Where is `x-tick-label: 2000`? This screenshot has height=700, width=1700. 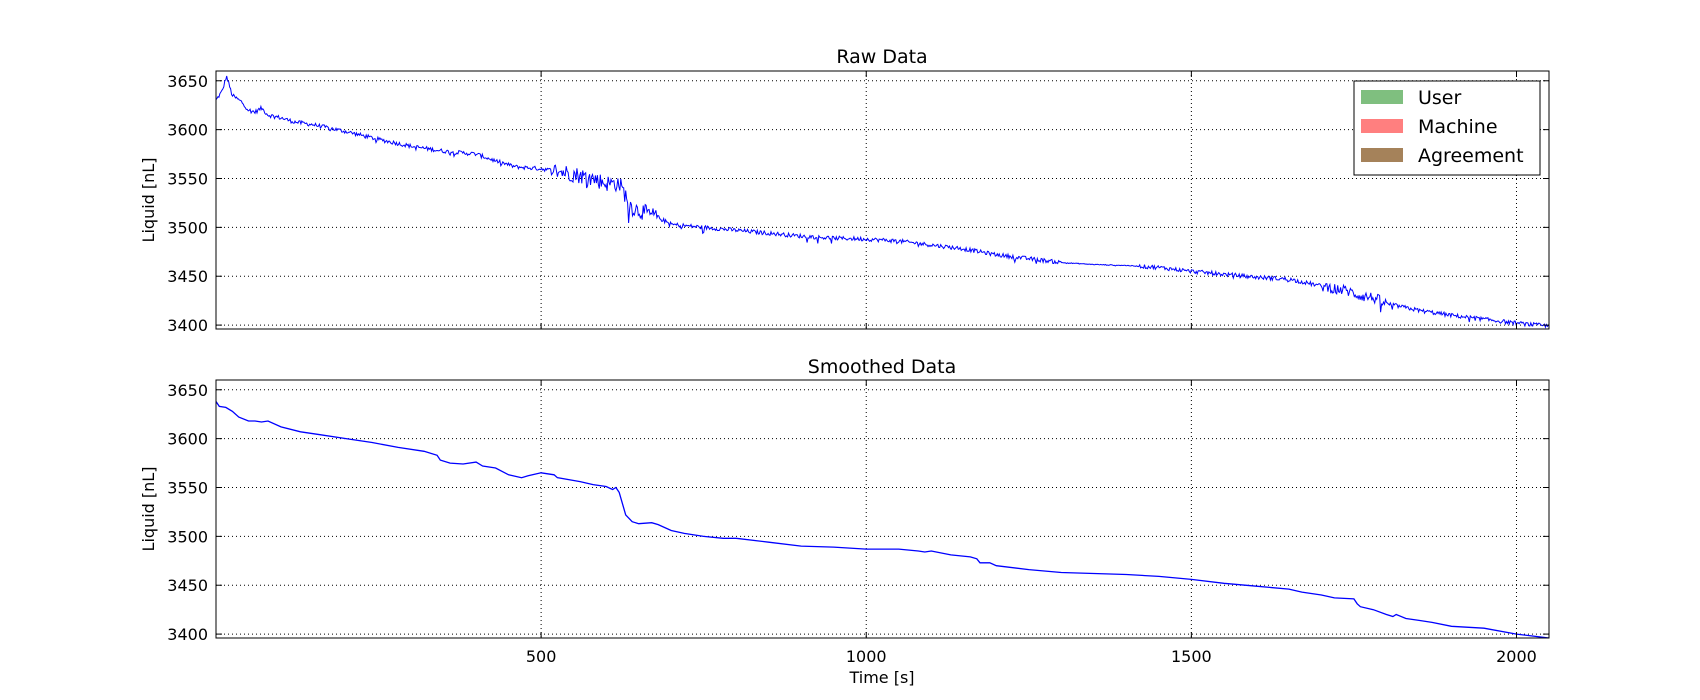 x-tick-label: 2000 is located at coordinates (1516, 656).